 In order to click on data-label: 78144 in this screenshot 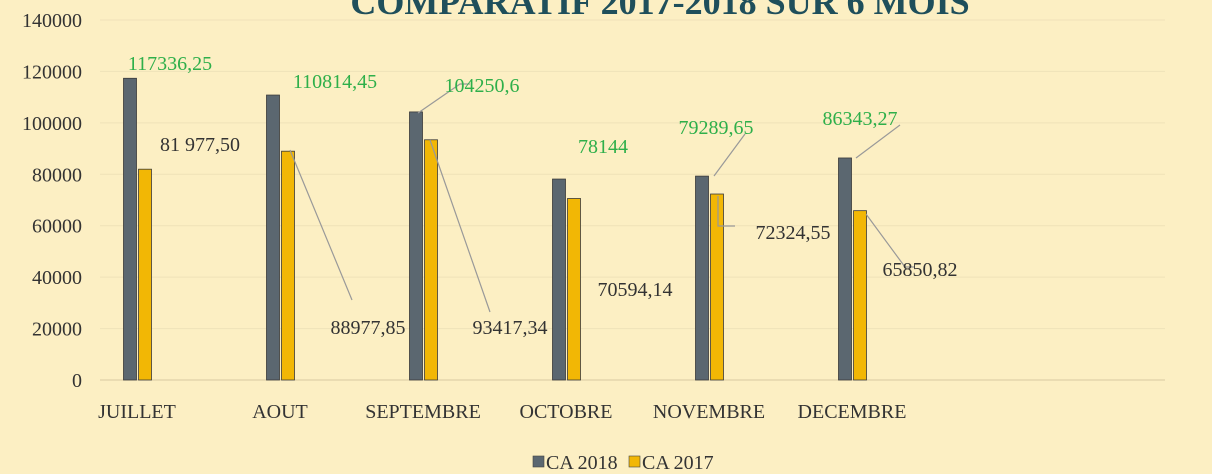, I will do `click(603, 147)`.